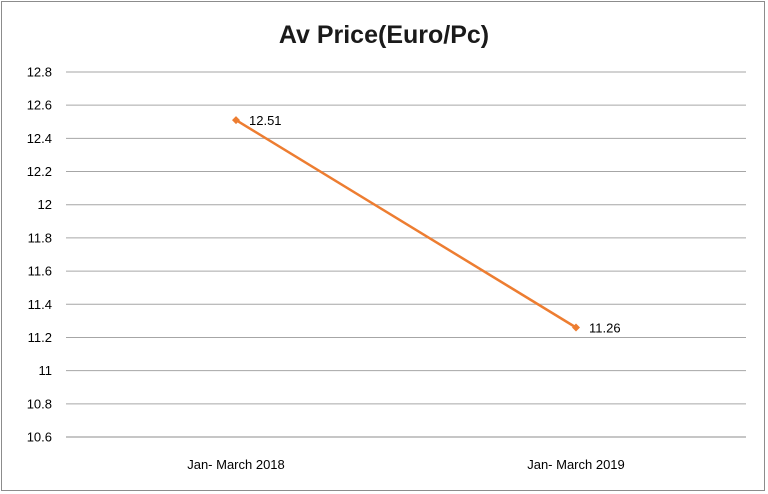  What do you see at coordinates (39, 171) in the screenshot?
I see `y-tick-label: 12.2` at bounding box center [39, 171].